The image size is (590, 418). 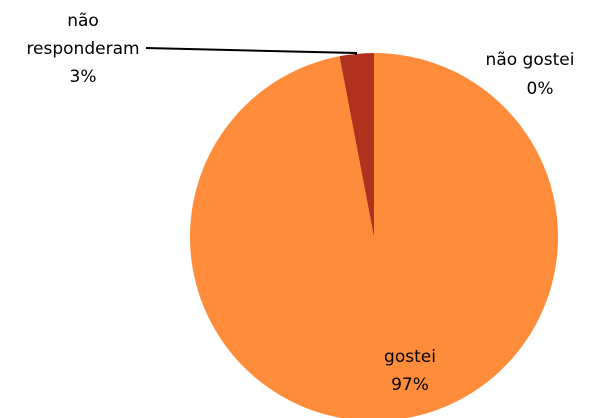 I want to click on pie-slice-nao-responderam, so click(x=356, y=145).